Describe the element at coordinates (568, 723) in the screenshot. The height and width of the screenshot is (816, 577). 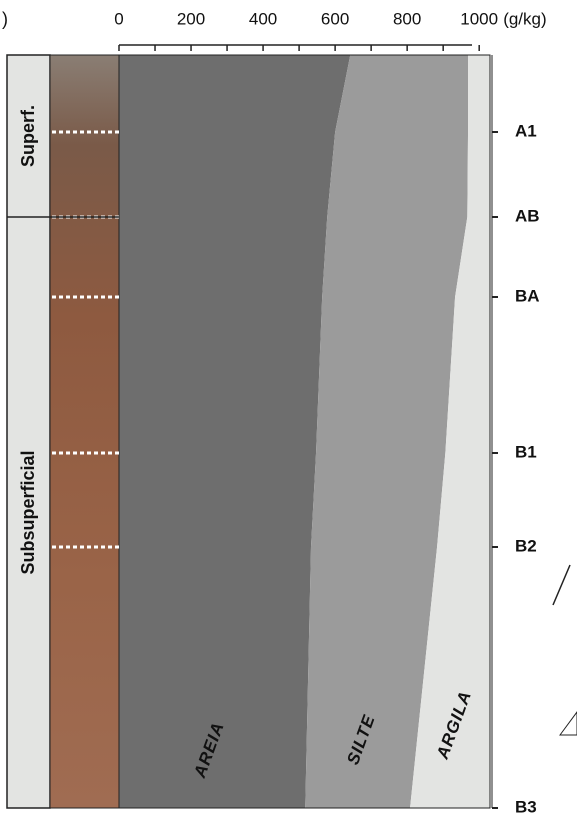
I see `fragment-triangle` at that location.